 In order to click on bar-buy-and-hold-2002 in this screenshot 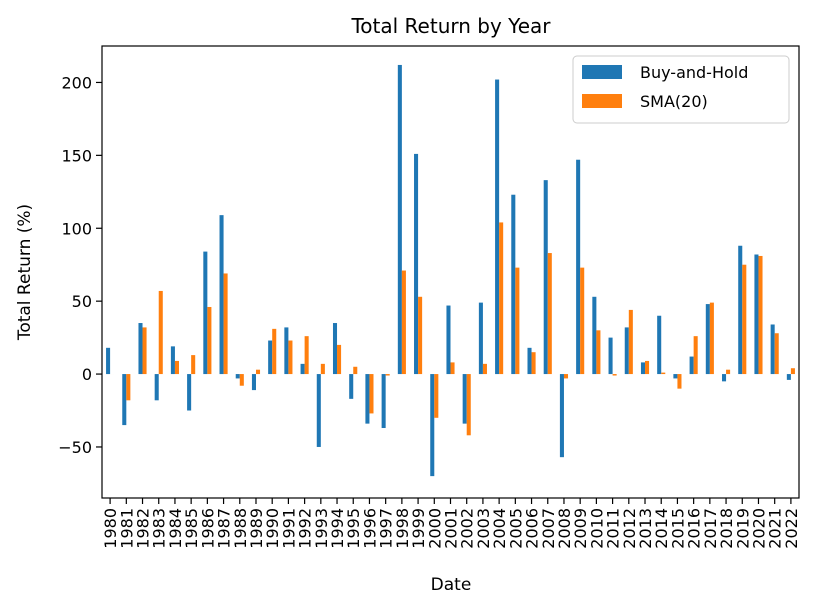, I will do `click(464, 399)`.